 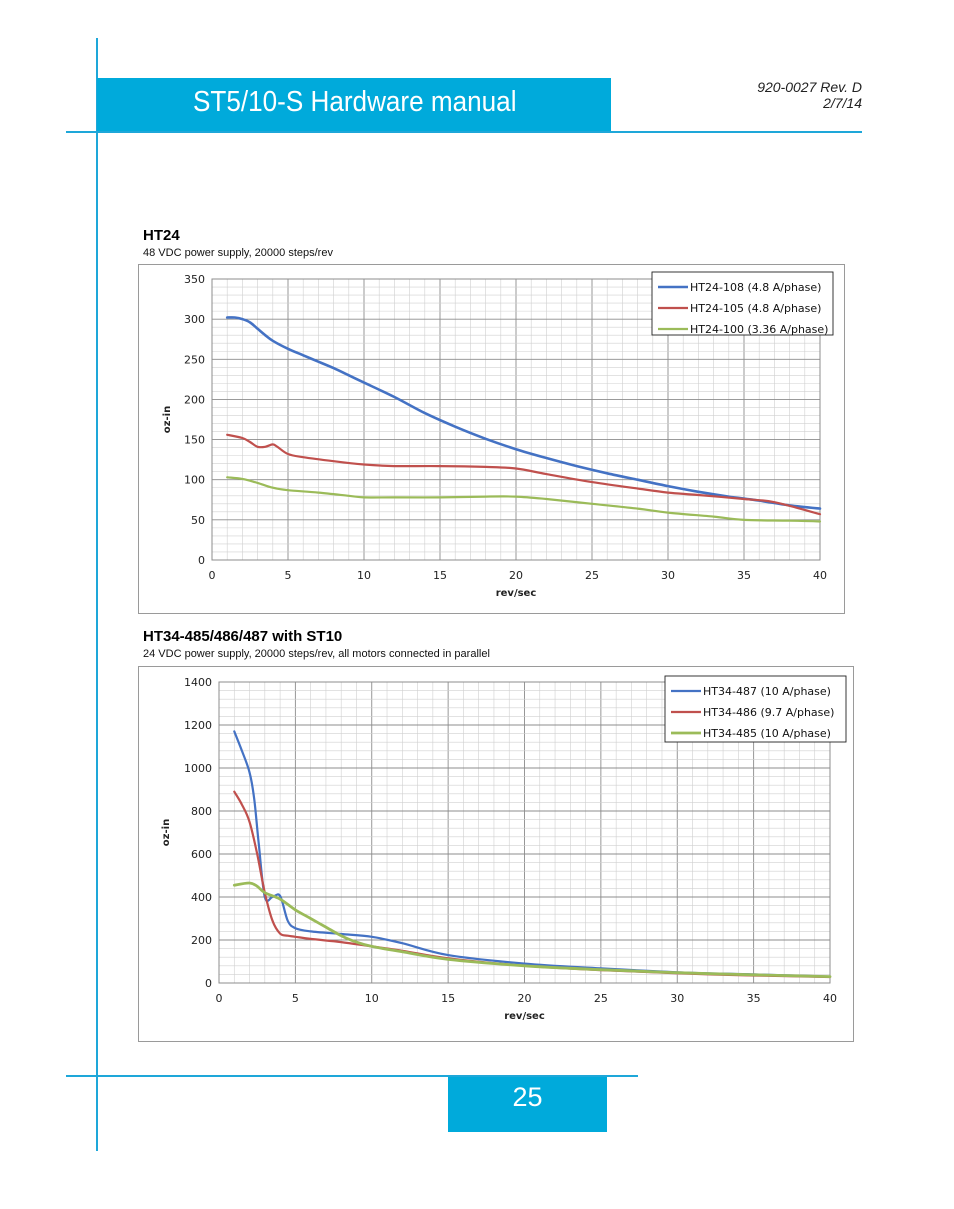 What do you see at coordinates (352, 1076) in the screenshot?
I see `footer-rule` at bounding box center [352, 1076].